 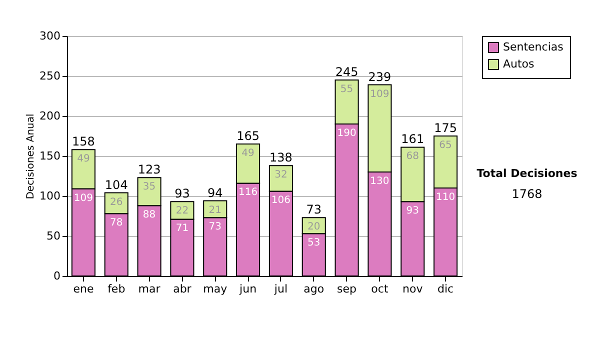 I want to click on x-tick-label: ago, so click(x=314, y=289).